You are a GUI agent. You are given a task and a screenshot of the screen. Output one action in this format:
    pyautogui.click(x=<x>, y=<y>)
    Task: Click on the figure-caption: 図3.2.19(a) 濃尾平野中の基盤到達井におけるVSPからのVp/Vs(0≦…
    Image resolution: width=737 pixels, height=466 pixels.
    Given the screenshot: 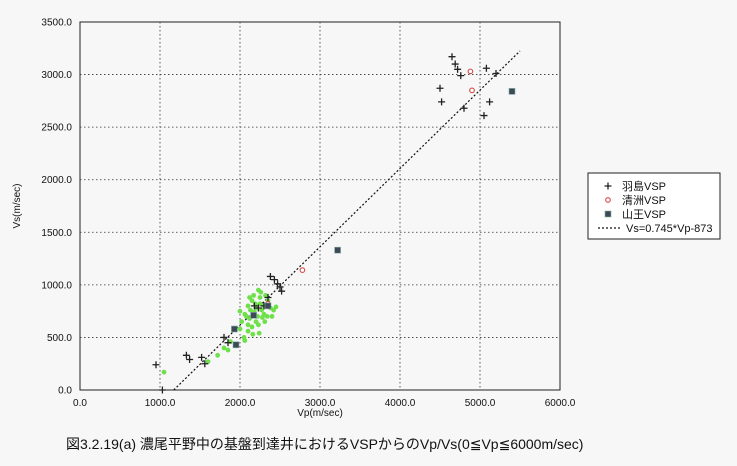 What is the action you would take?
    pyautogui.click(x=324, y=444)
    